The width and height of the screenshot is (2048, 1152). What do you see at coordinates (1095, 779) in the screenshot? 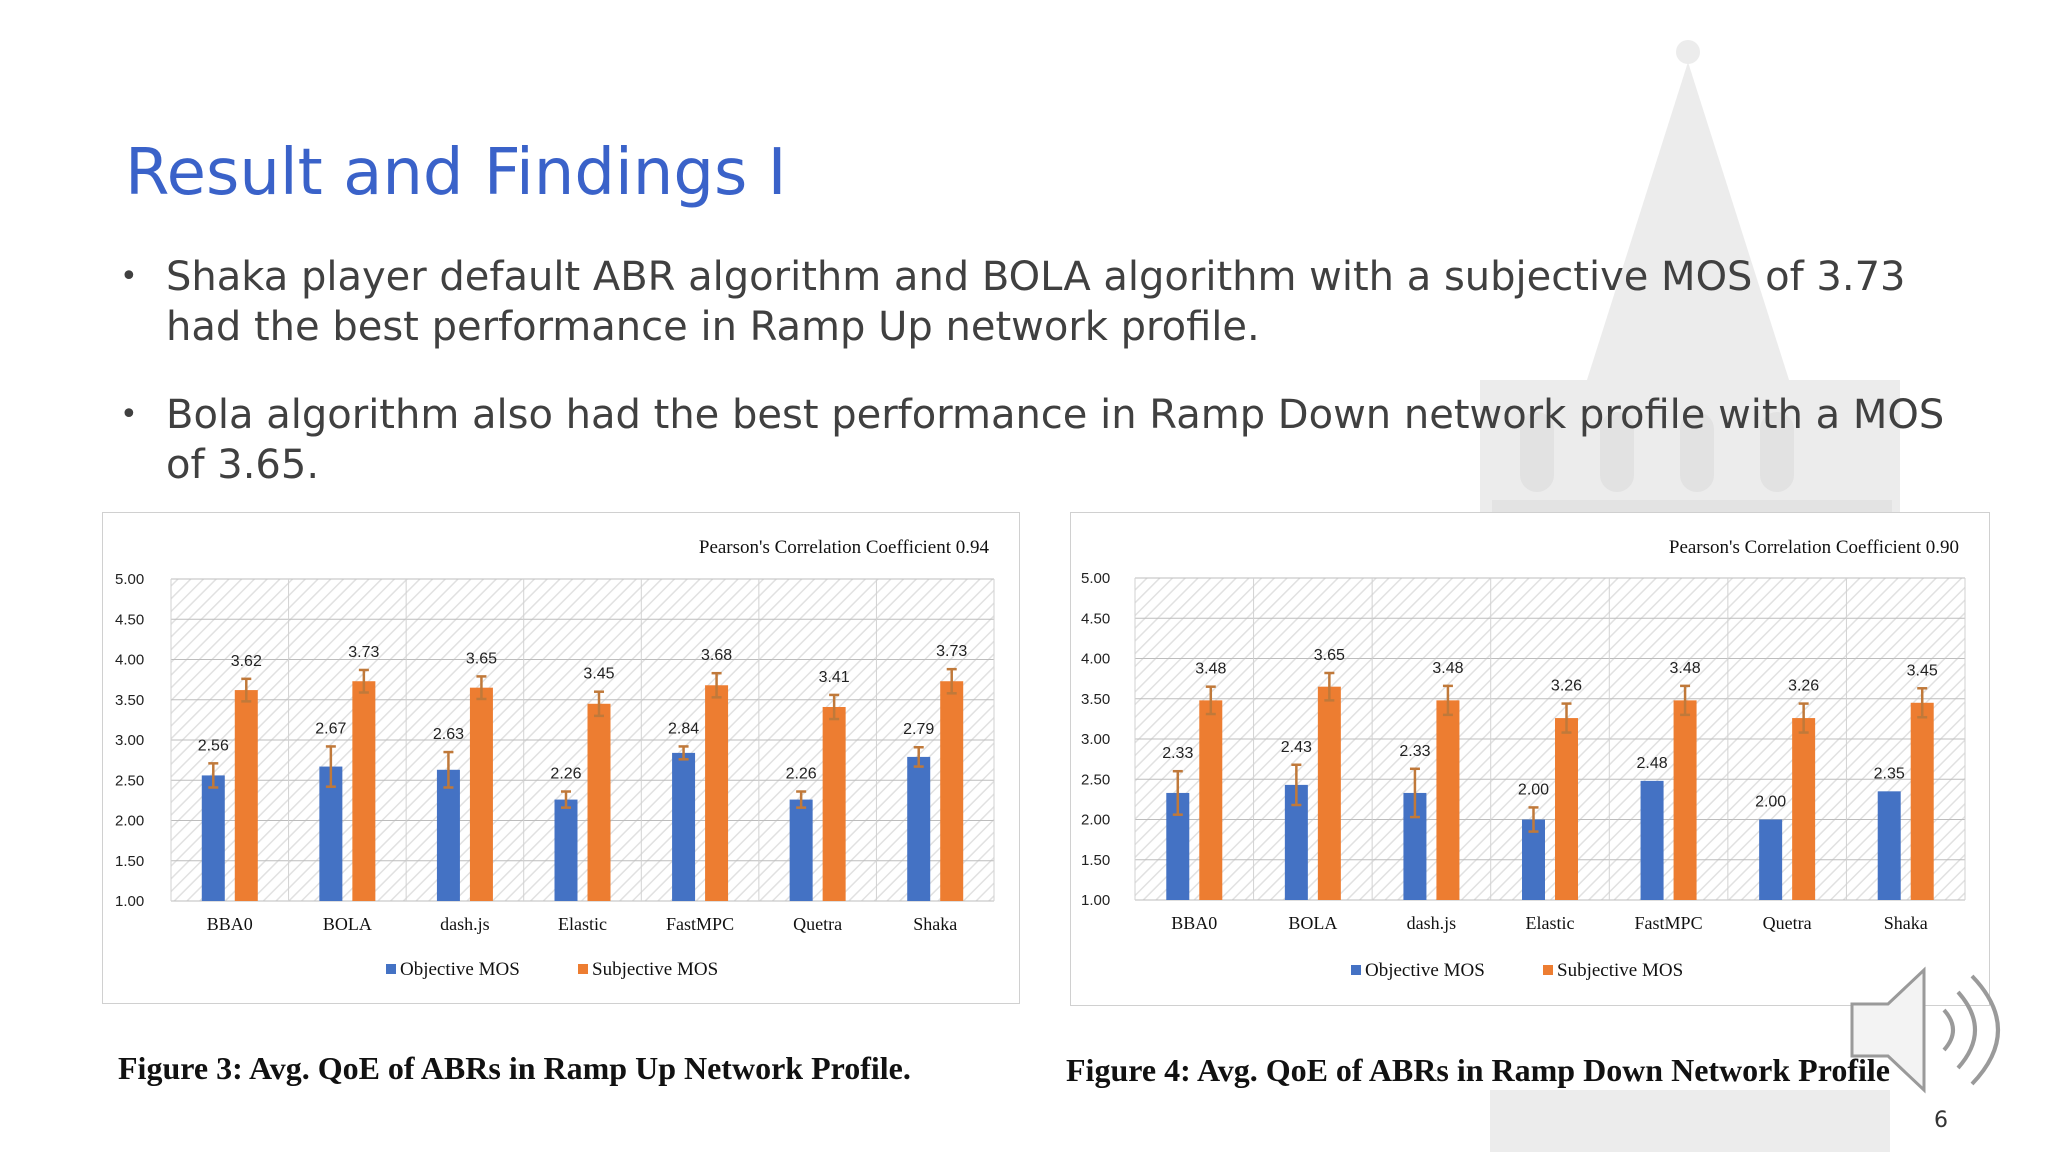
I see `y-tick-label: 2.50` at bounding box center [1095, 779].